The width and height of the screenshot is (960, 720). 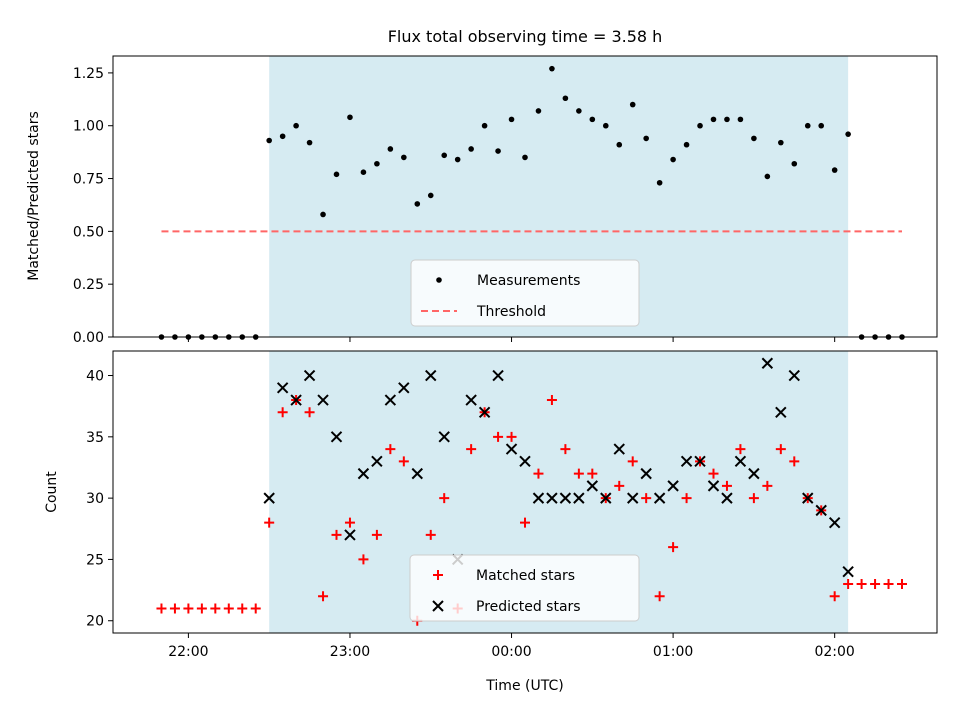 I want to click on bottom-y-axis-label: Count, so click(x=52, y=492).